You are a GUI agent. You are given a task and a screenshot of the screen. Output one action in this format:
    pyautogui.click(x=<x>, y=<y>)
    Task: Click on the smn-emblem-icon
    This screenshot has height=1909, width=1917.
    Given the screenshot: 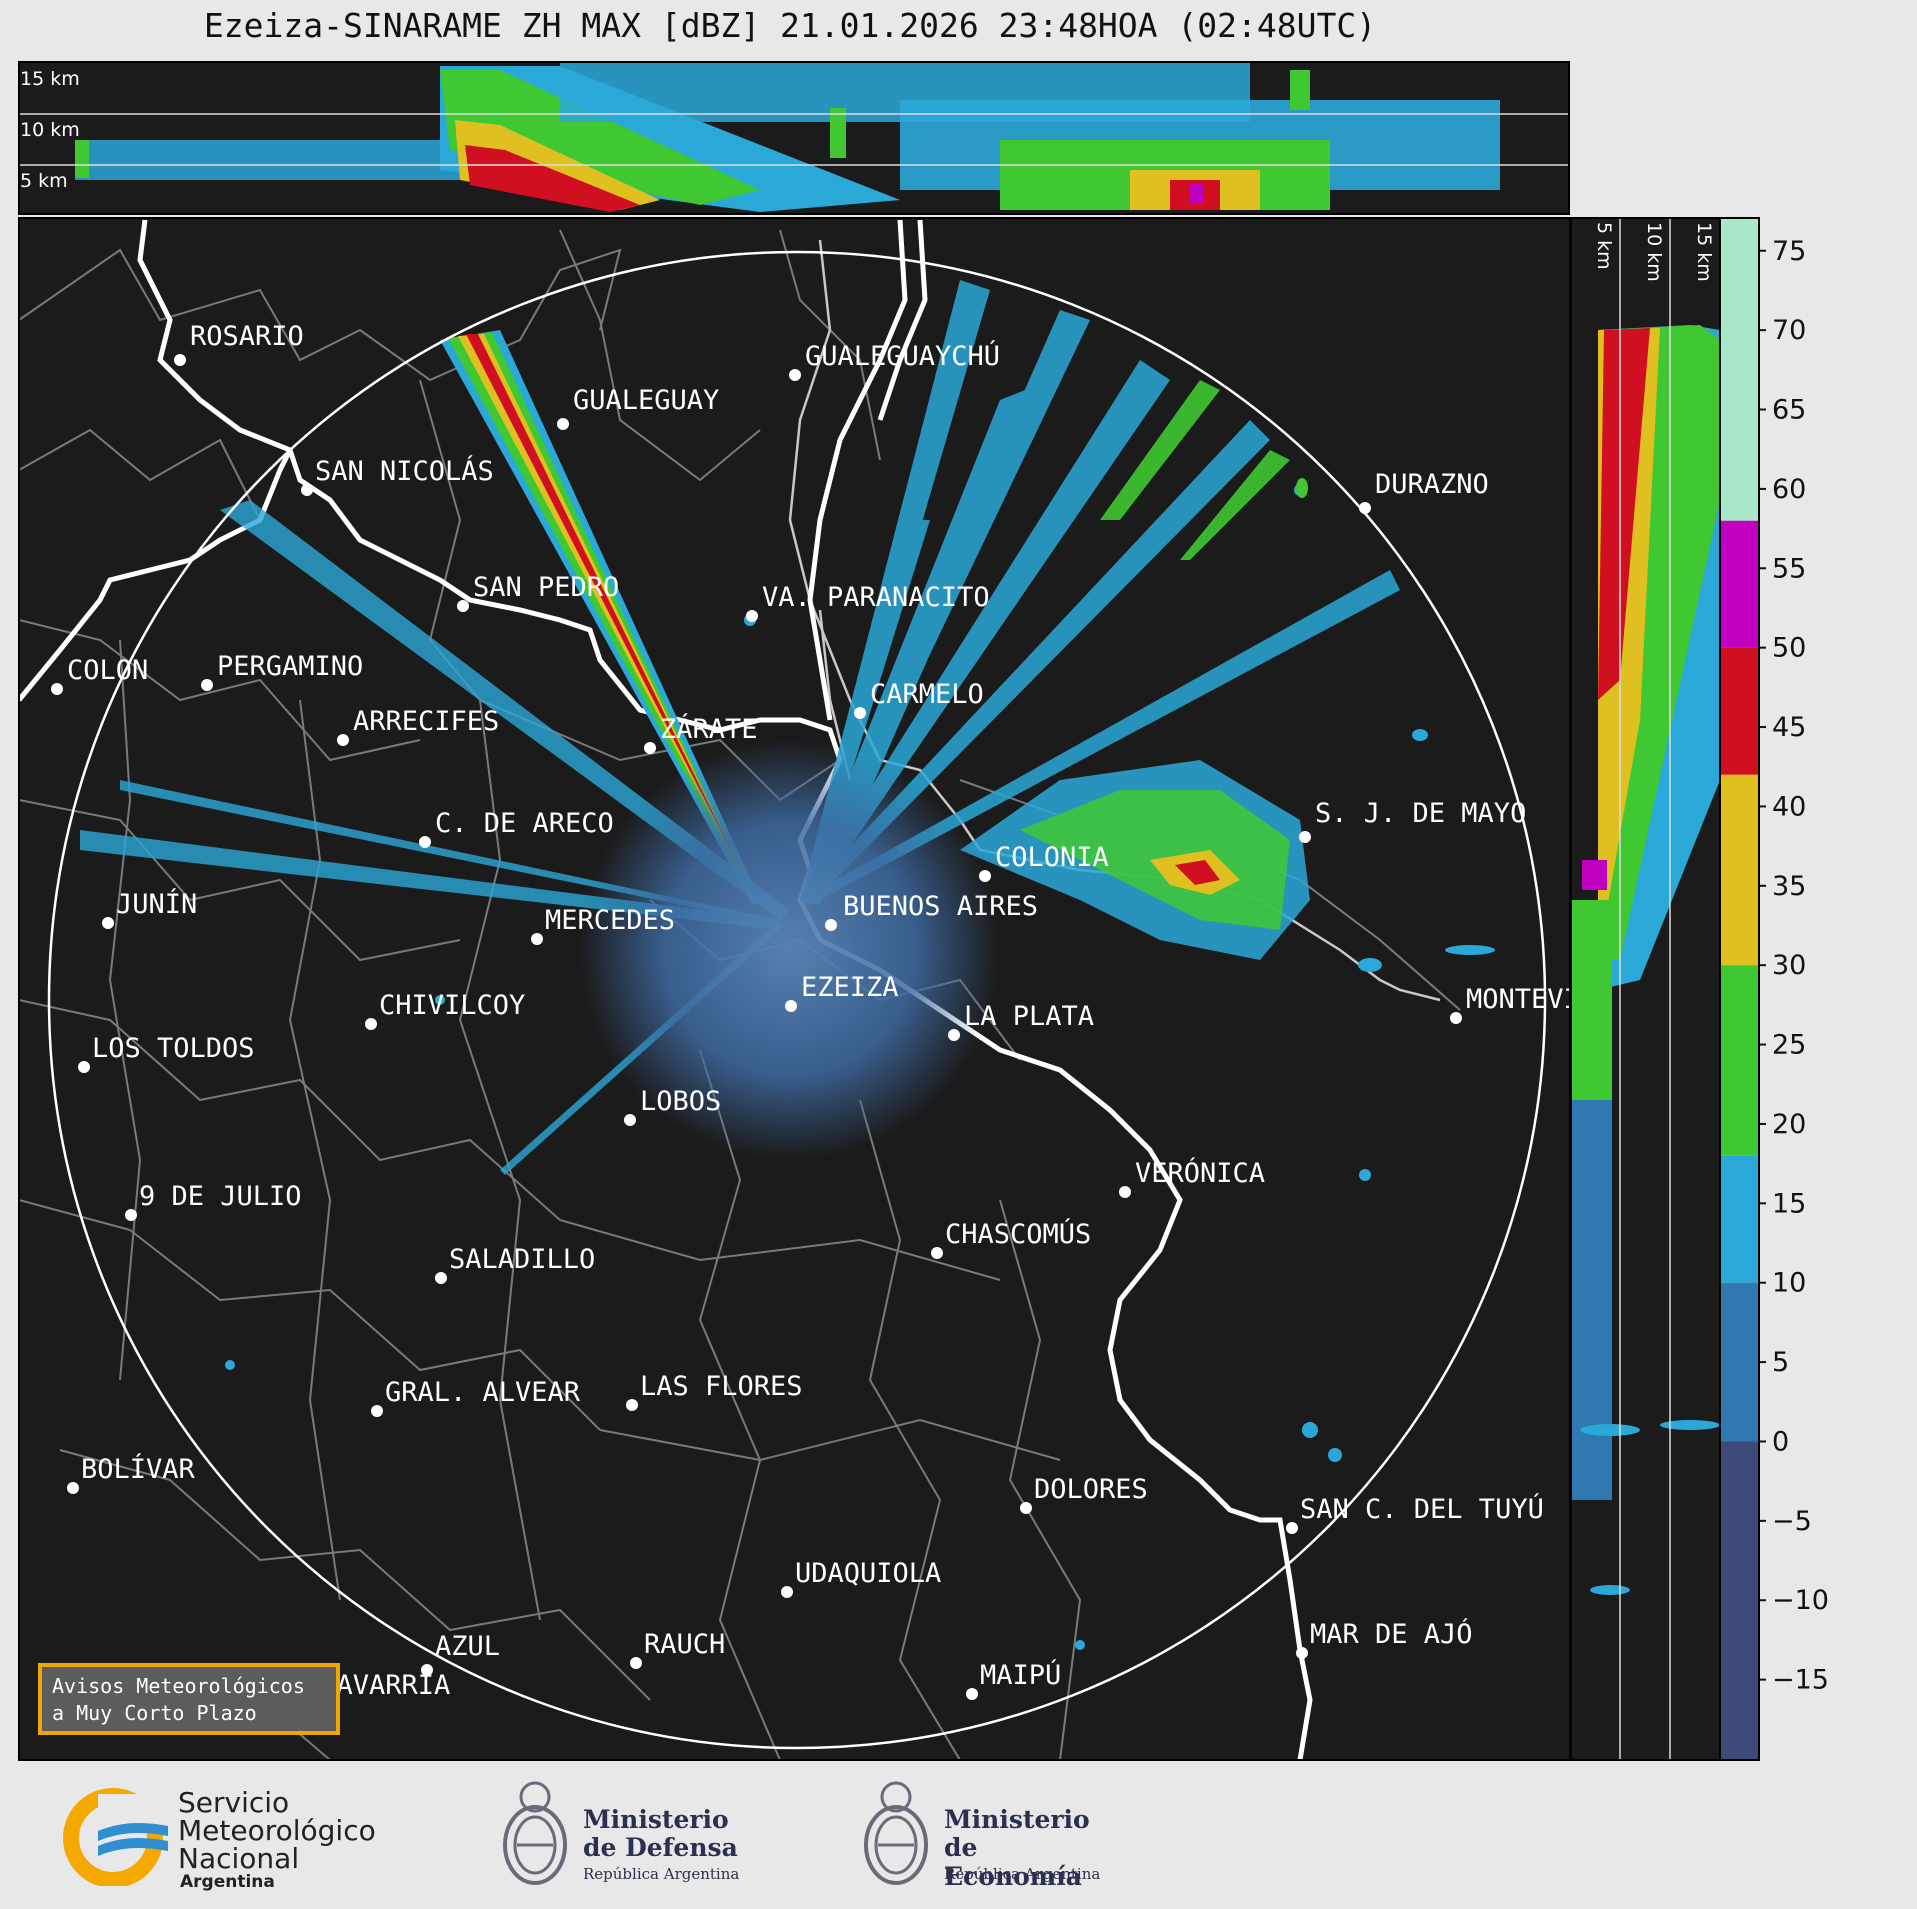 What is the action you would take?
    pyautogui.click(x=120, y=1837)
    